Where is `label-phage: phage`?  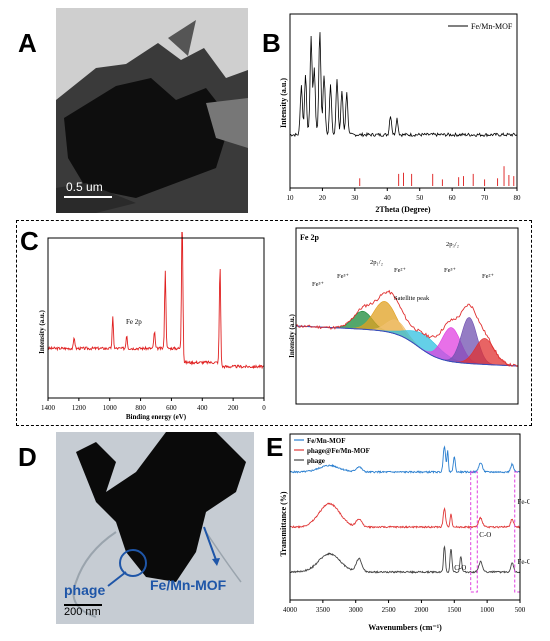 label-phage: phage is located at coordinates (85, 590).